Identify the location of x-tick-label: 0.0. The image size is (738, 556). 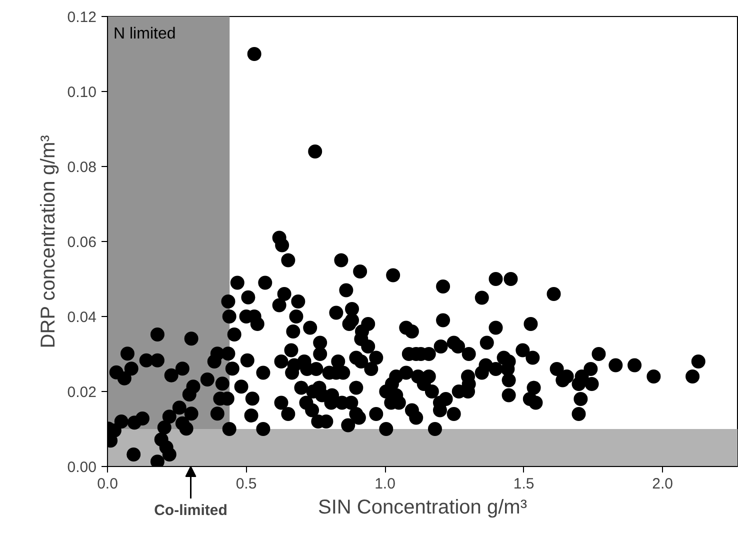
(107, 484).